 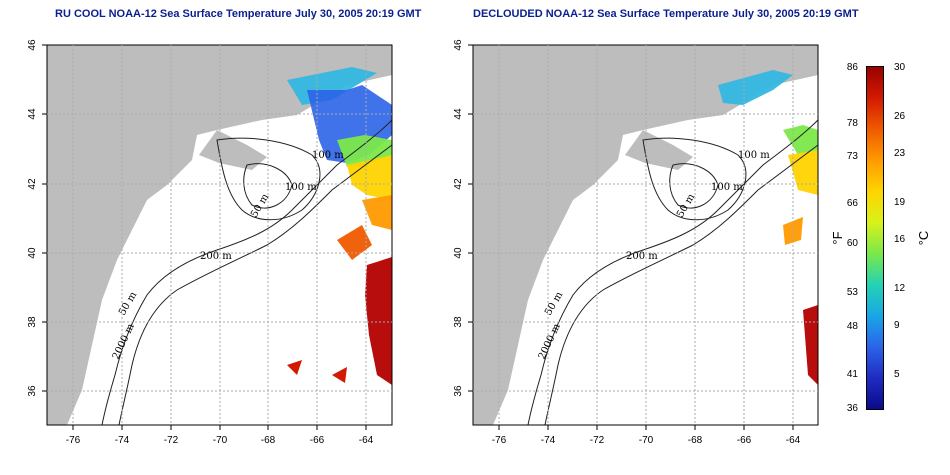 I want to click on celsius-tick-label: 9, so click(x=897, y=325).